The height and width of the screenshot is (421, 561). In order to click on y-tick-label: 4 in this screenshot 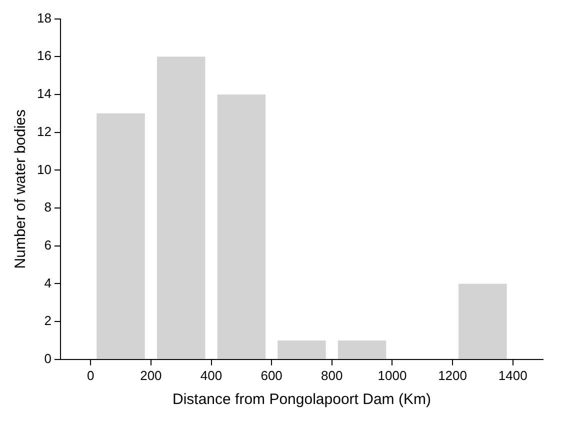, I will do `click(48, 282)`.